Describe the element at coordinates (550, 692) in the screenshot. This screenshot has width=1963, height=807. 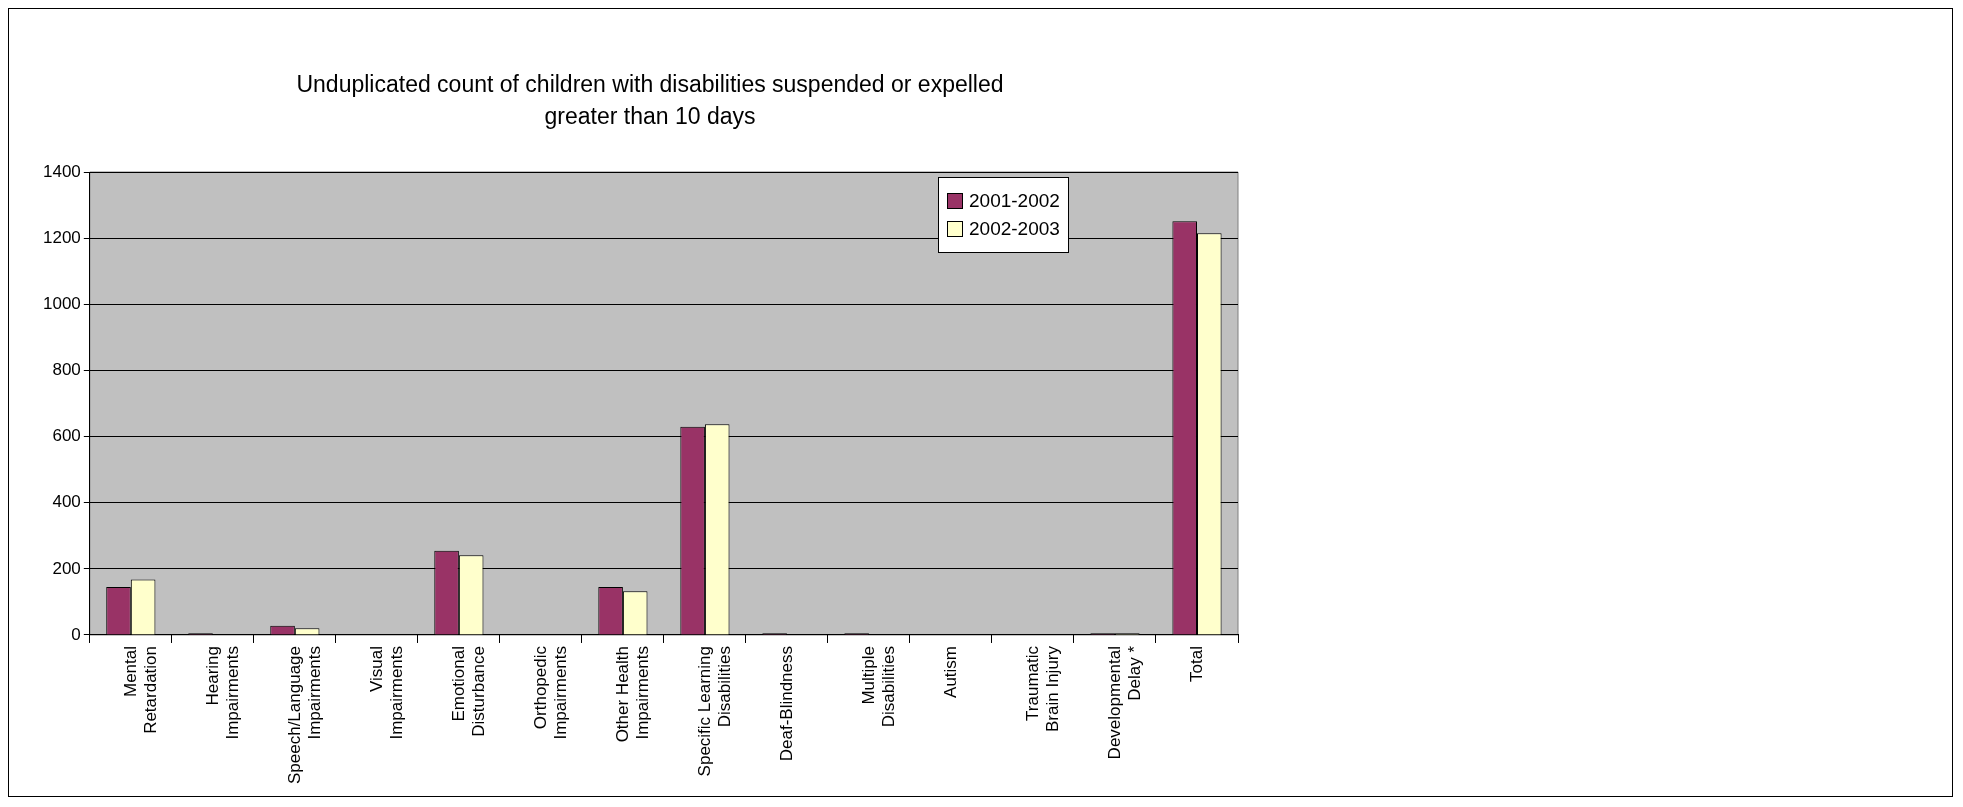
I see `x-tick-label: Orthopedic Impairments` at that location.